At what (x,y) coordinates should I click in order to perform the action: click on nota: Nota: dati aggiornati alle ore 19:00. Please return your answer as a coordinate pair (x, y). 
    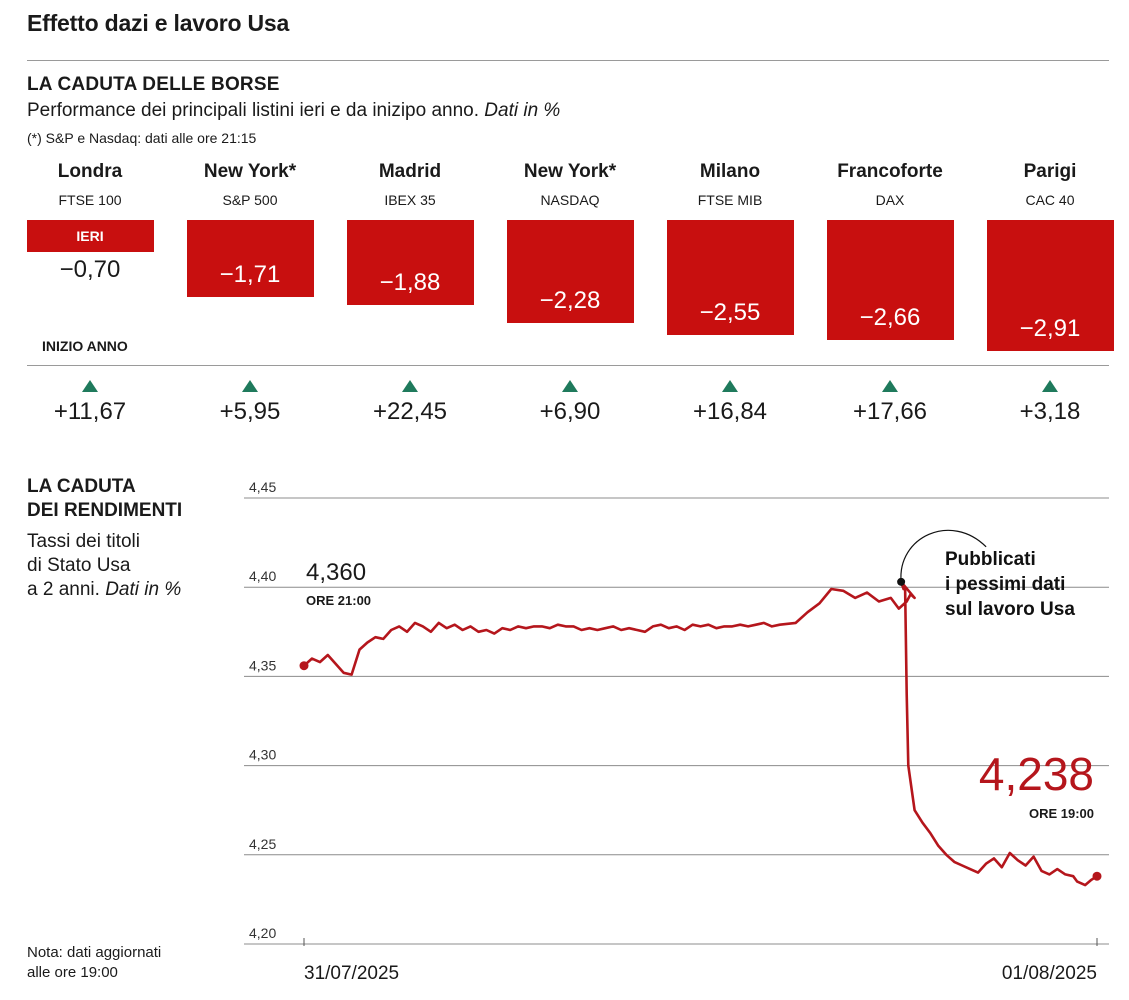
    Looking at the image, I should click on (94, 963).